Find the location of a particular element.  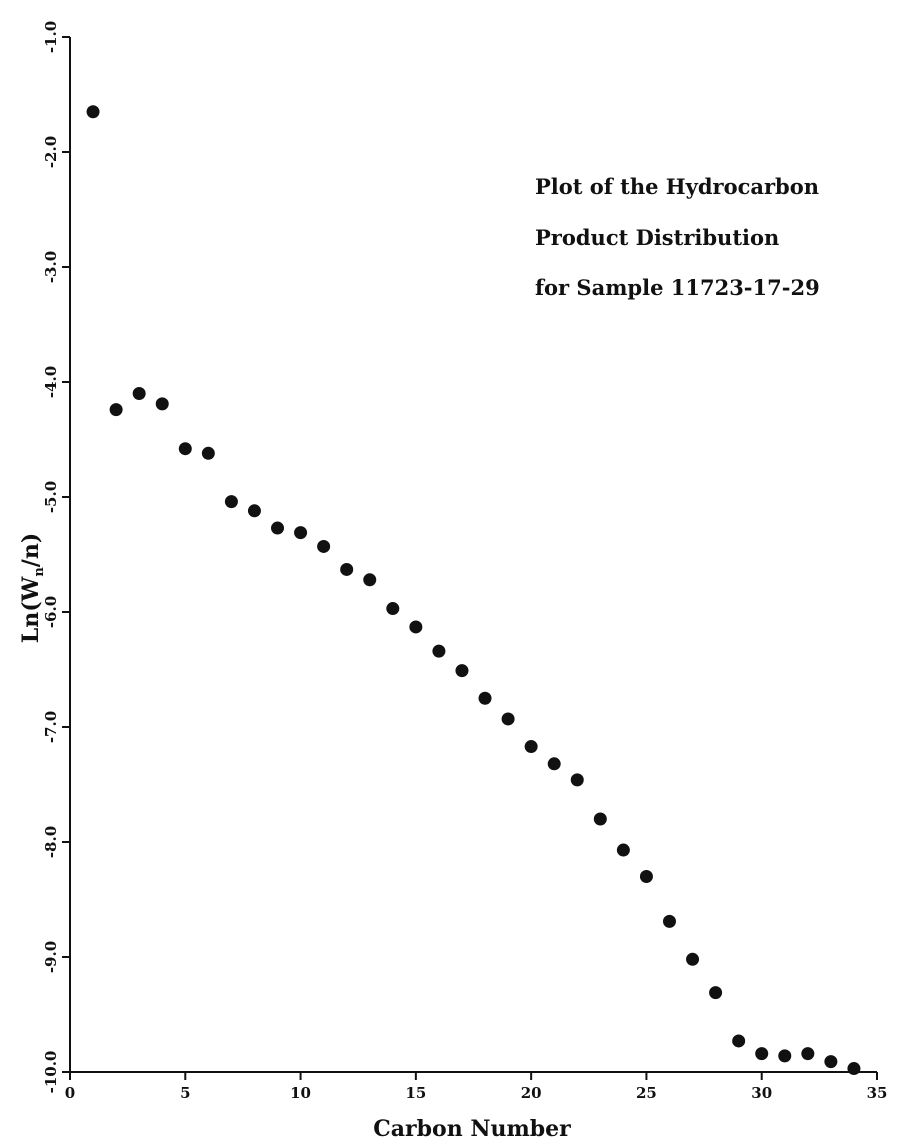

y-axis-title: Ln(Wn/n) is located at coordinates (32, 588).